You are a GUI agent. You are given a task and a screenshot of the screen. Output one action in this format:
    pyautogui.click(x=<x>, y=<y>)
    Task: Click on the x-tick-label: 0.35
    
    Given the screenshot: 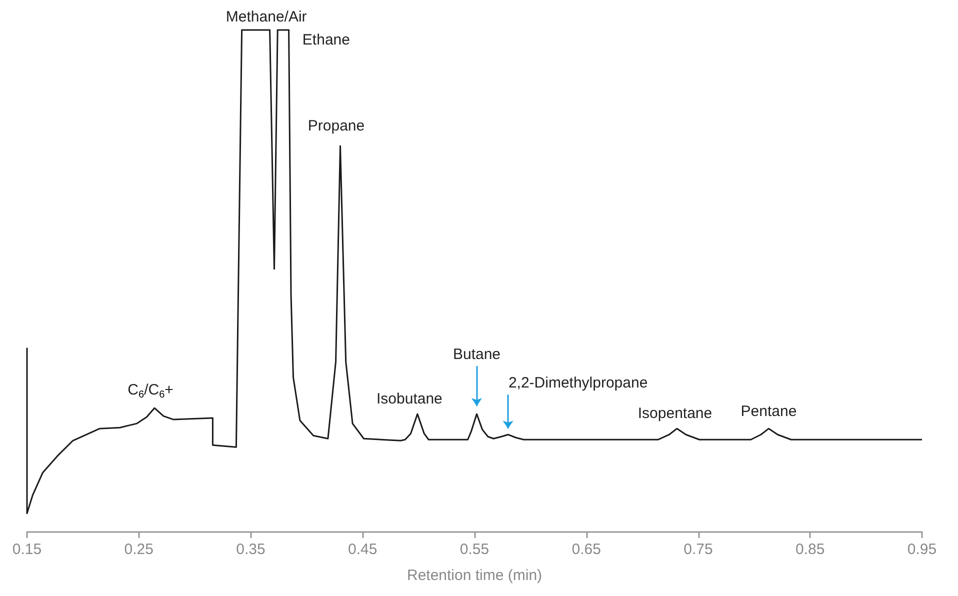 What is the action you would take?
    pyautogui.click(x=251, y=549)
    